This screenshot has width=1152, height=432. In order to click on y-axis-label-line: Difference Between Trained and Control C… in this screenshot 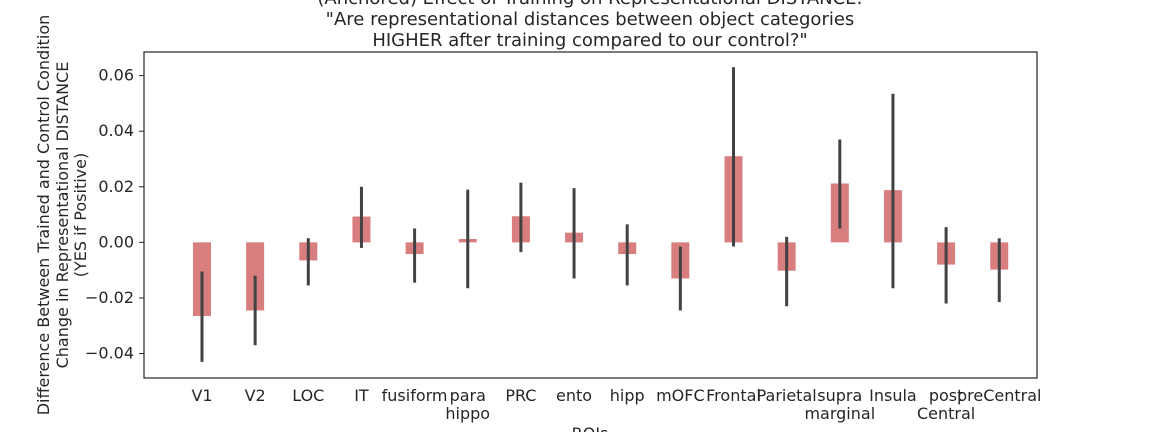, I will do `click(43, 215)`.